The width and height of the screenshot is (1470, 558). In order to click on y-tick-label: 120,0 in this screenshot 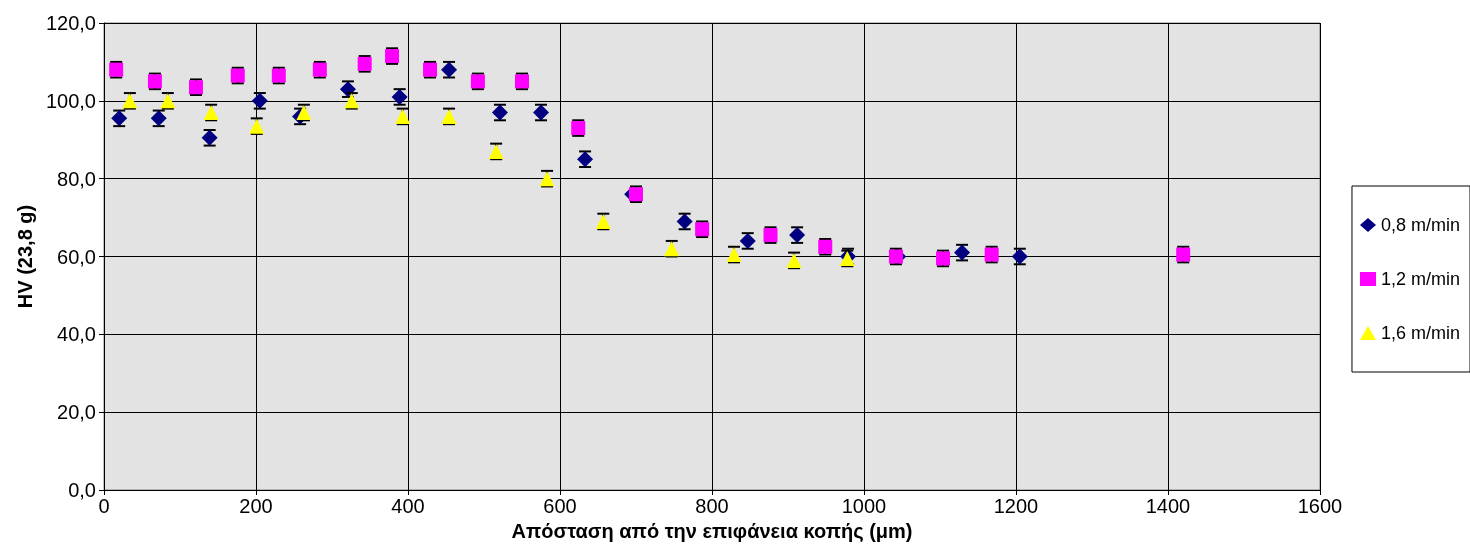, I will do `click(70, 23)`.